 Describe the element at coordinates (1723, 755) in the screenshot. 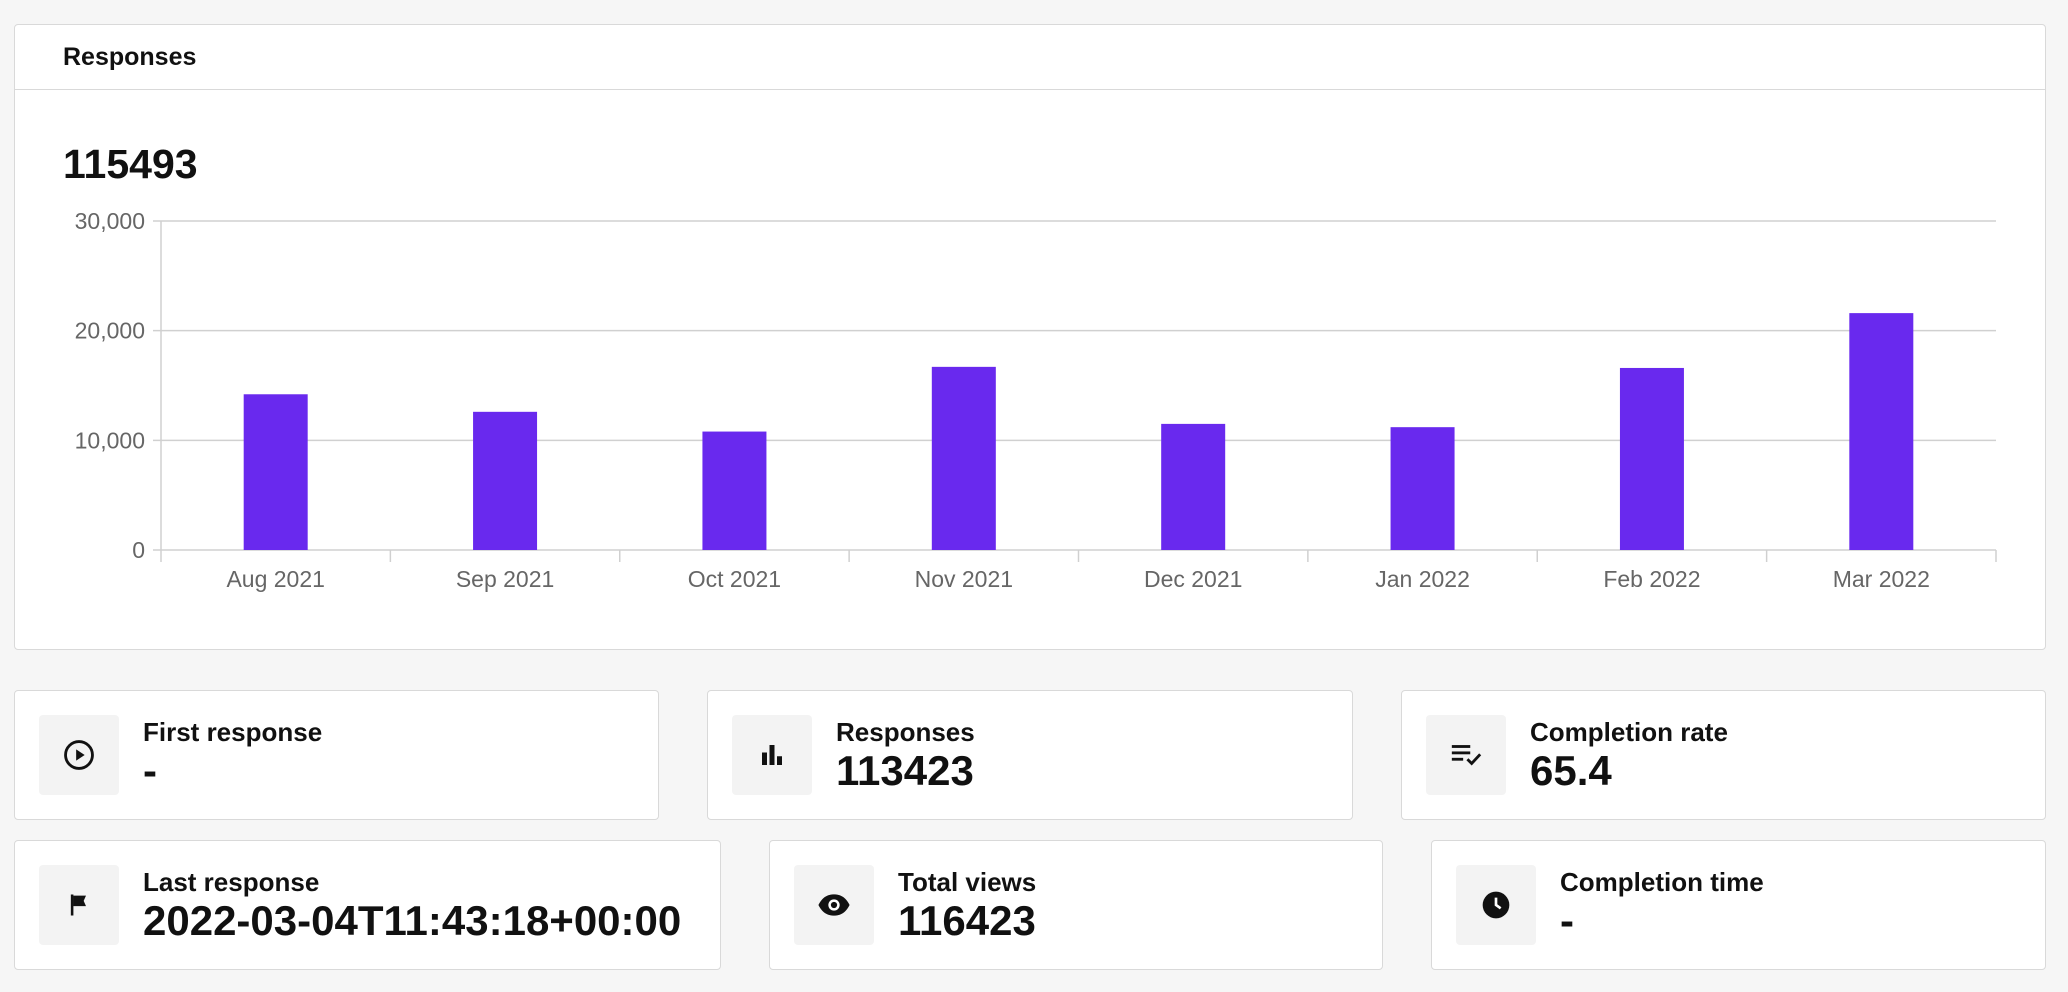

I see `stat-card-completion-rate: Completion rate 65.4` at that location.